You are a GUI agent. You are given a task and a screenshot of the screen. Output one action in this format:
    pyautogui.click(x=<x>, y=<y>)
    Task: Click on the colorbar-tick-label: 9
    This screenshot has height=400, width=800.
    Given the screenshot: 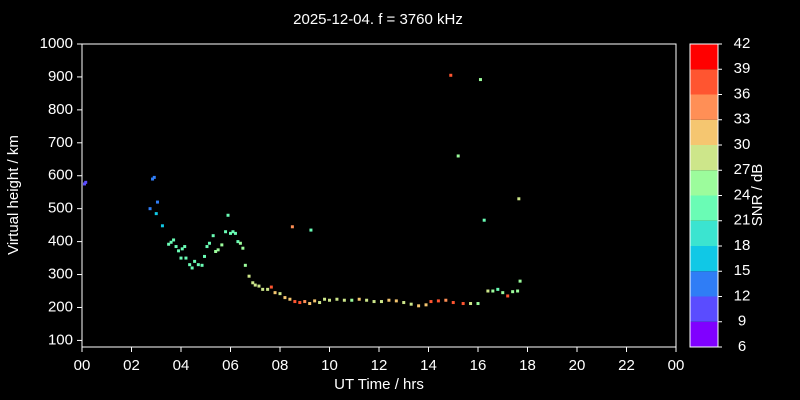 What is the action you would take?
    pyautogui.click(x=742, y=321)
    